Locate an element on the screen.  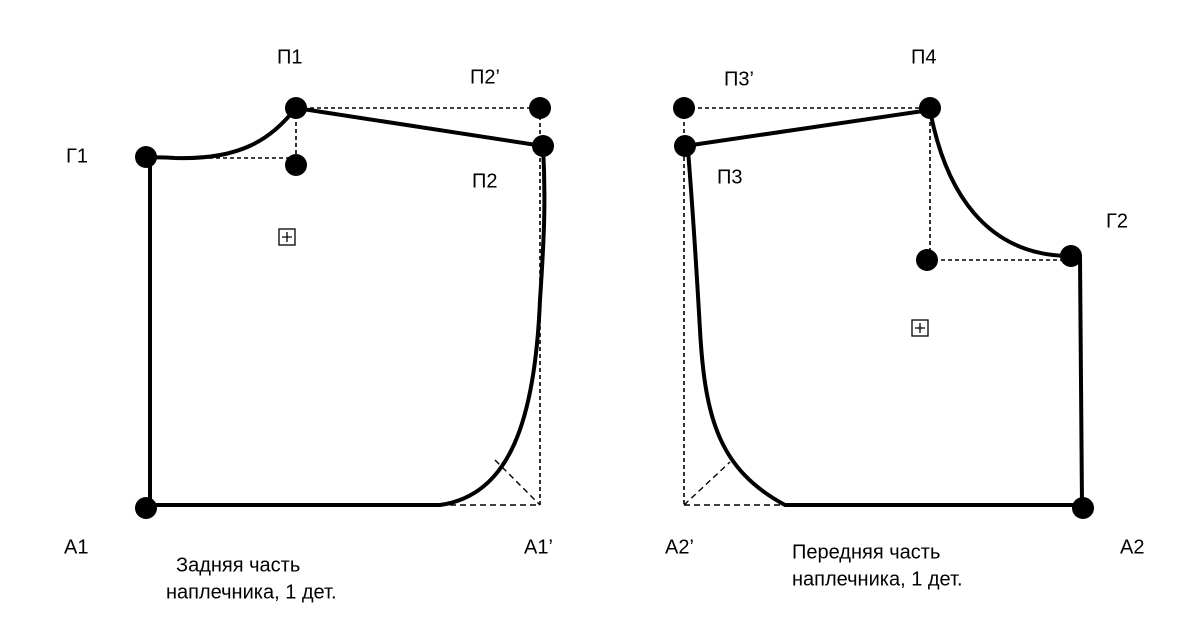
point-label: А2’ is located at coordinates (679, 547).